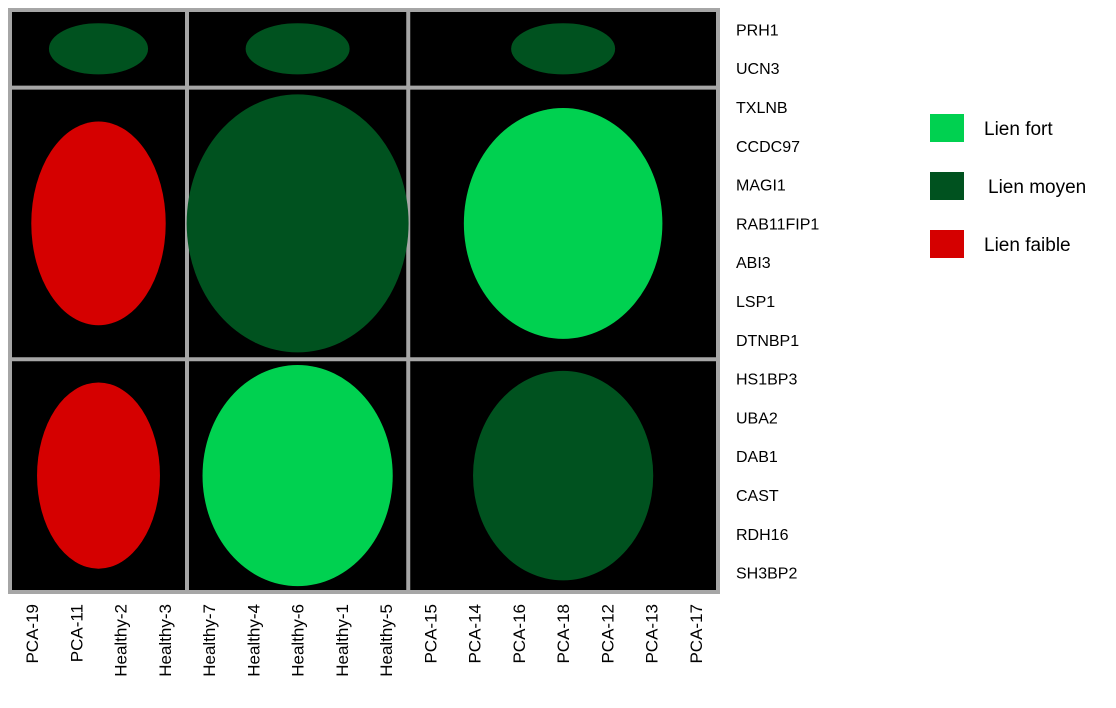 This screenshot has width=1116, height=708. What do you see at coordinates (766, 574) in the screenshot?
I see `row-label: SH3BP2` at bounding box center [766, 574].